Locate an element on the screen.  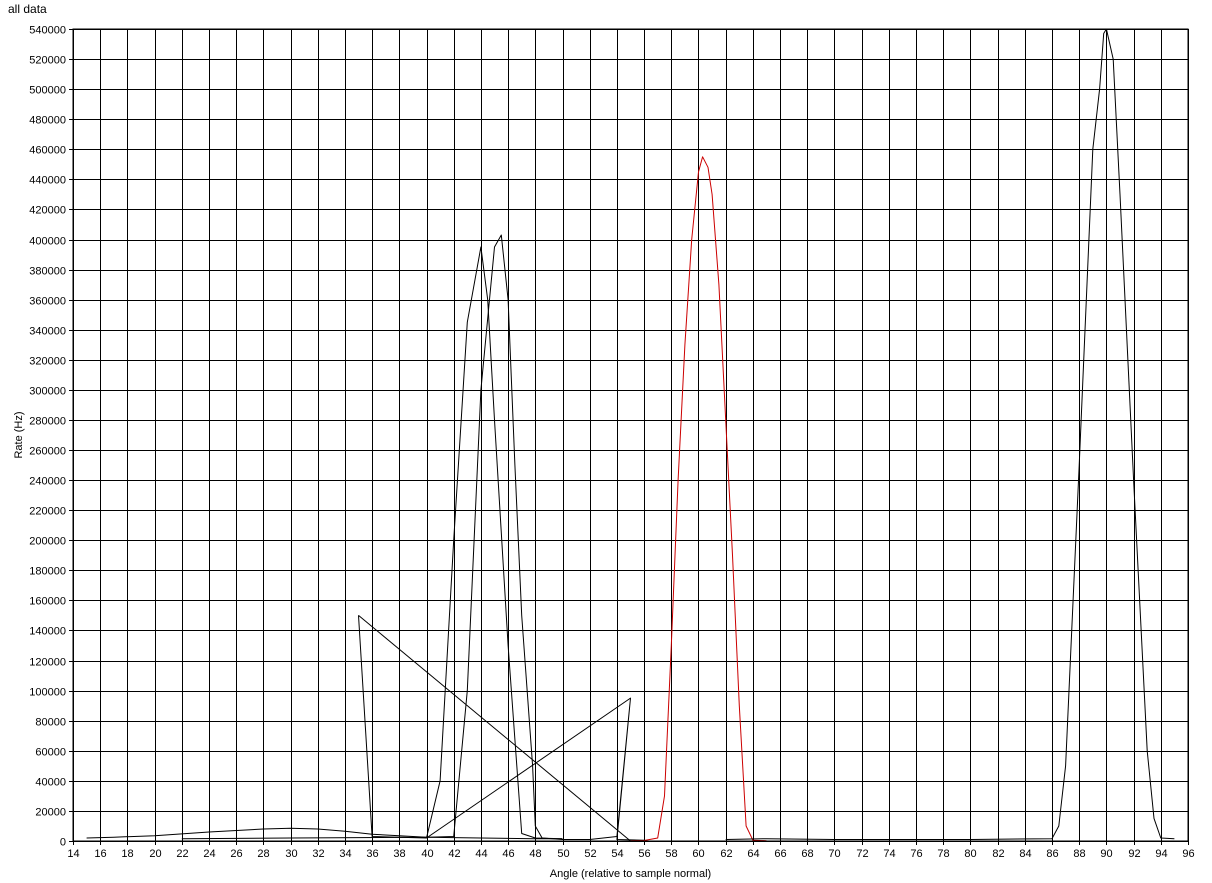
x-tick-label: 28 is located at coordinates (263, 854).